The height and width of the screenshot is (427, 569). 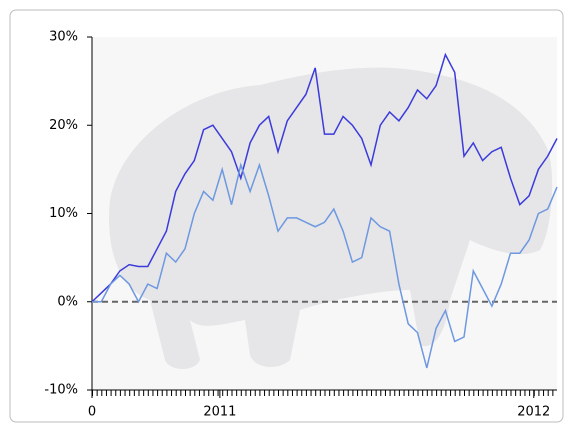 I want to click on x-tick-label: 2011, so click(x=219, y=412).